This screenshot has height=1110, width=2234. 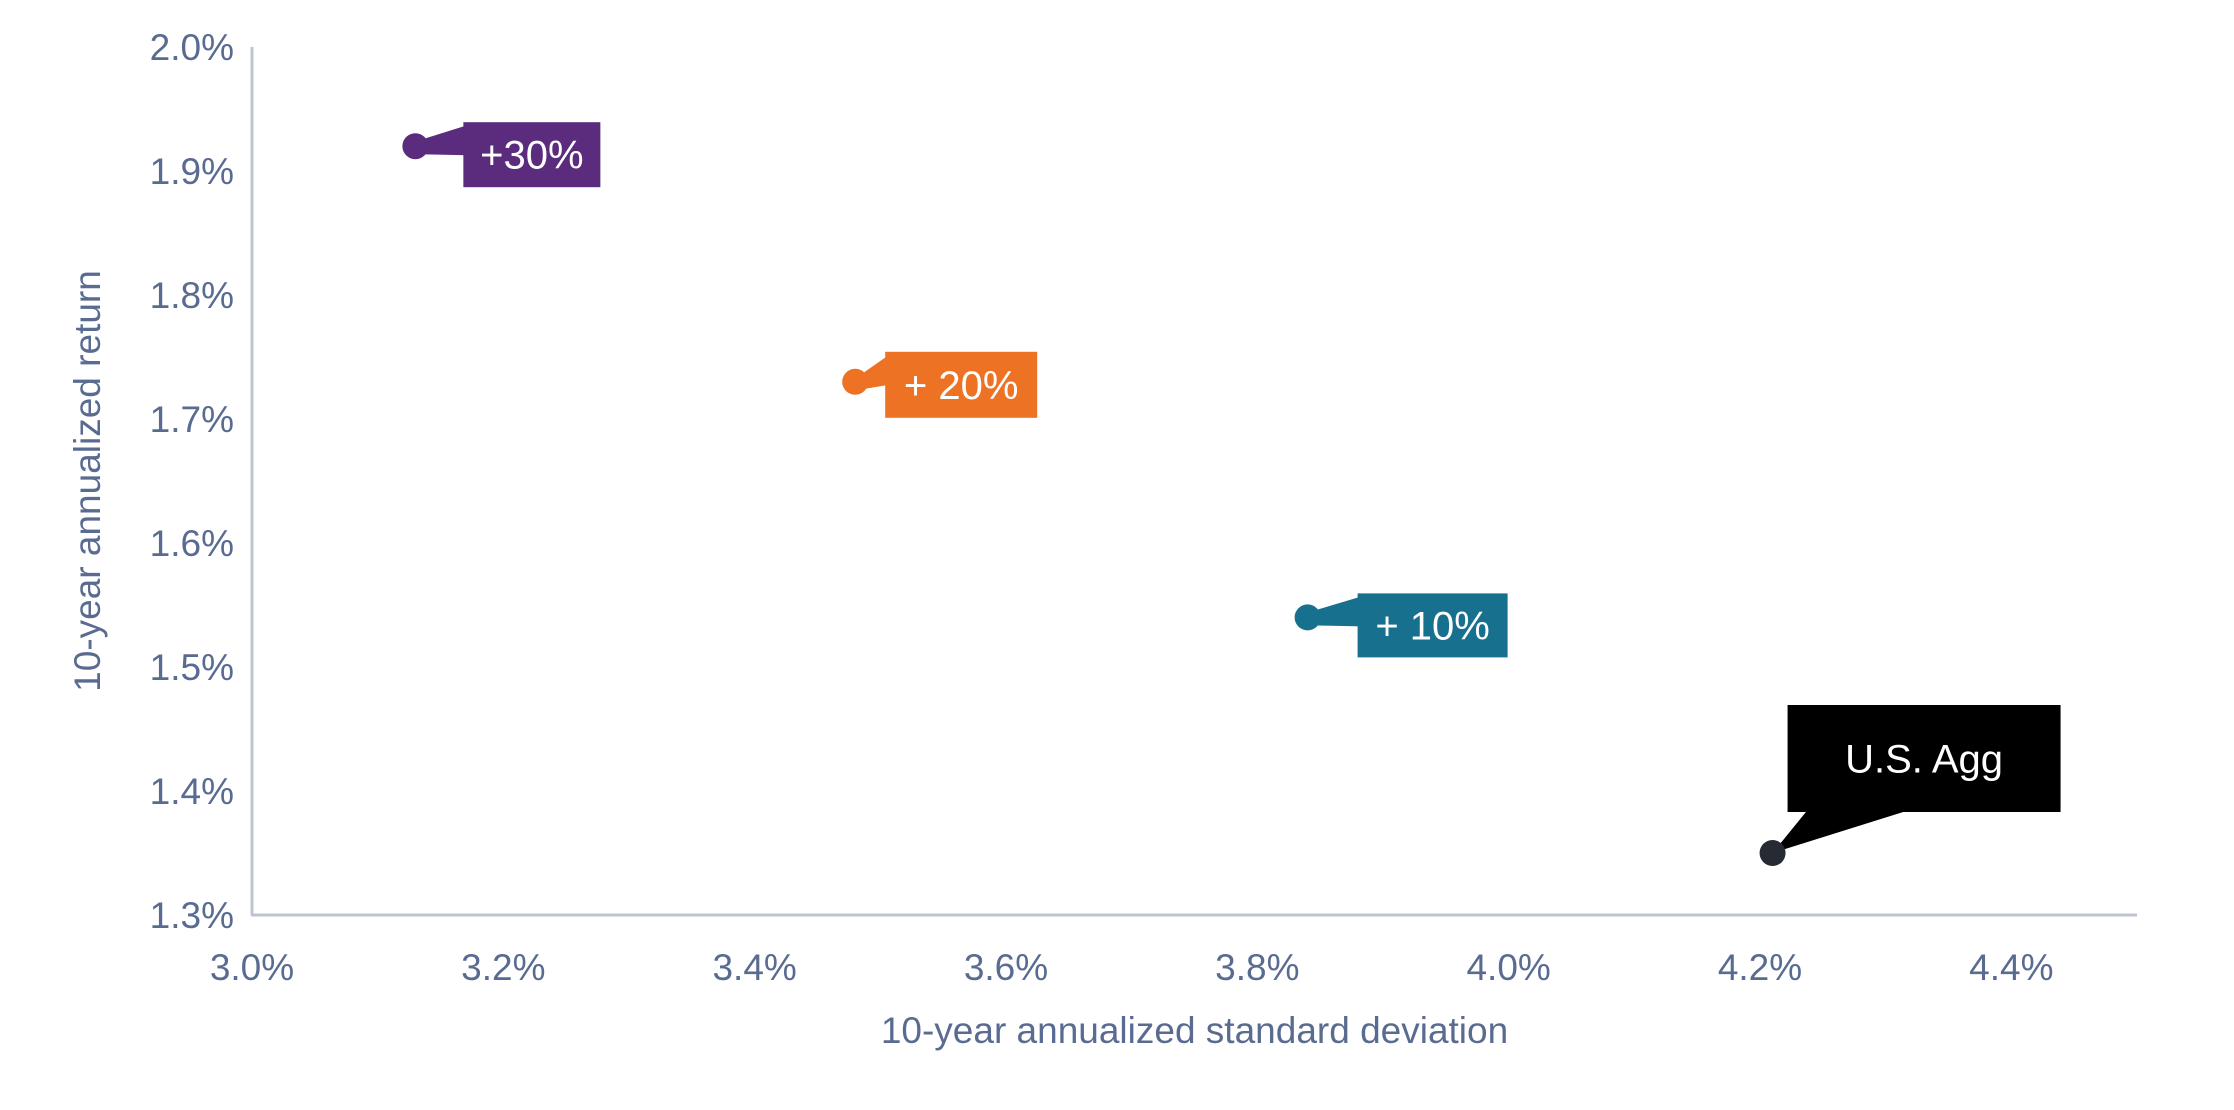 What do you see at coordinates (503, 967) in the screenshot?
I see `x-tick-label: 3.2%` at bounding box center [503, 967].